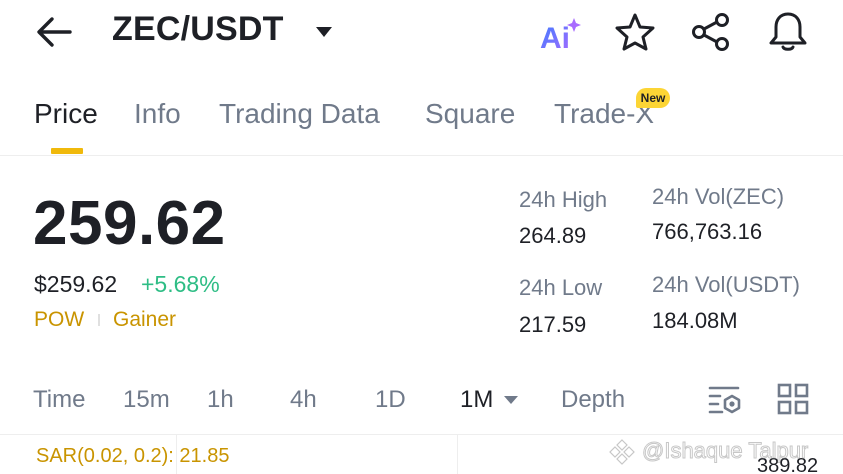 This screenshot has height=474, width=843. I want to click on star-icon, so click(635, 32).